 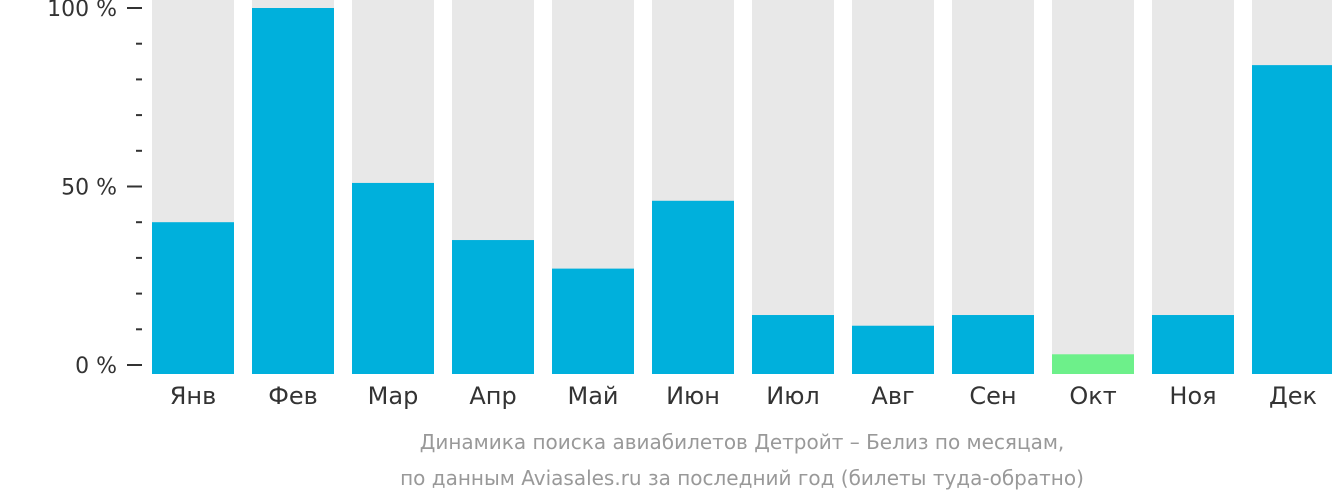 I want to click on x-tick-label: Сен, so click(x=992, y=396).